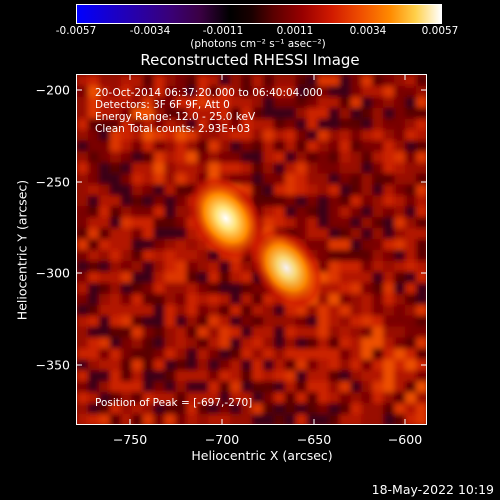  I want to click on detectors-text: Detectors: 3F 6F 9F, Att 0, so click(162, 105).